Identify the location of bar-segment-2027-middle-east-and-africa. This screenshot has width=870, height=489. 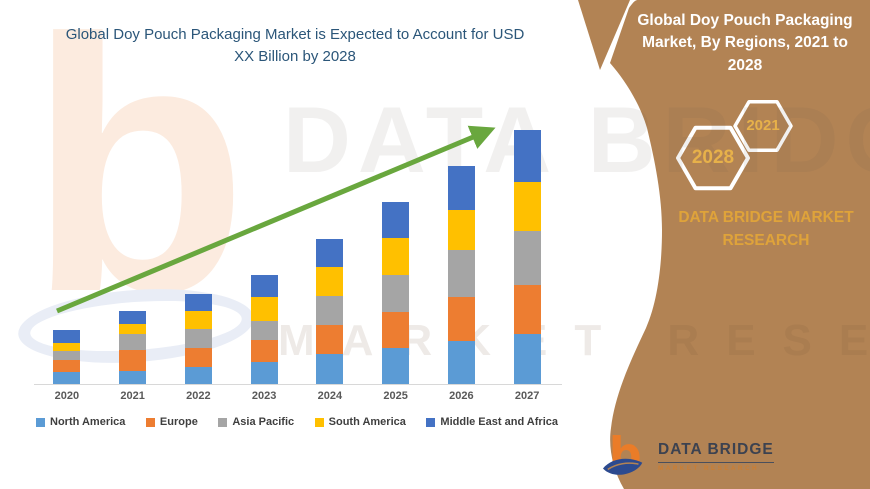
(527, 156).